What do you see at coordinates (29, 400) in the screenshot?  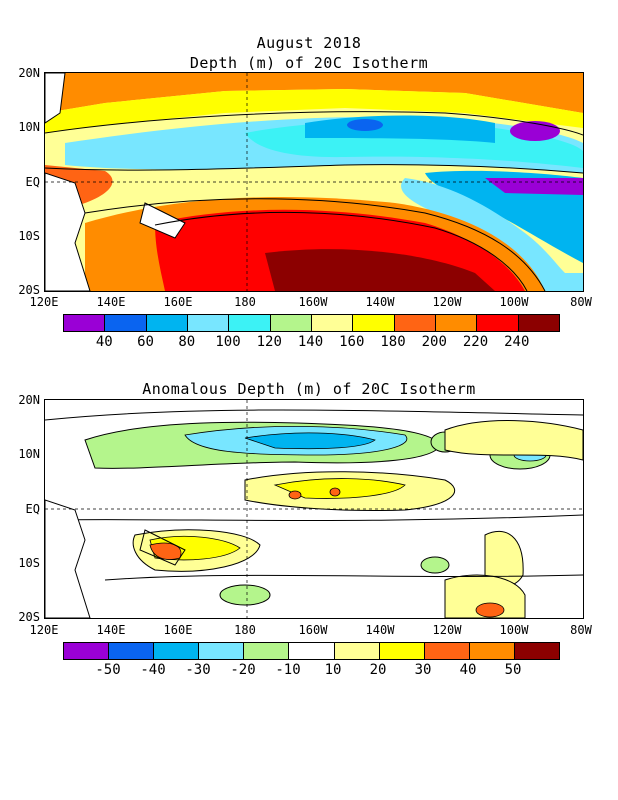 I see `bottom-lat-20n: 20N` at bounding box center [29, 400].